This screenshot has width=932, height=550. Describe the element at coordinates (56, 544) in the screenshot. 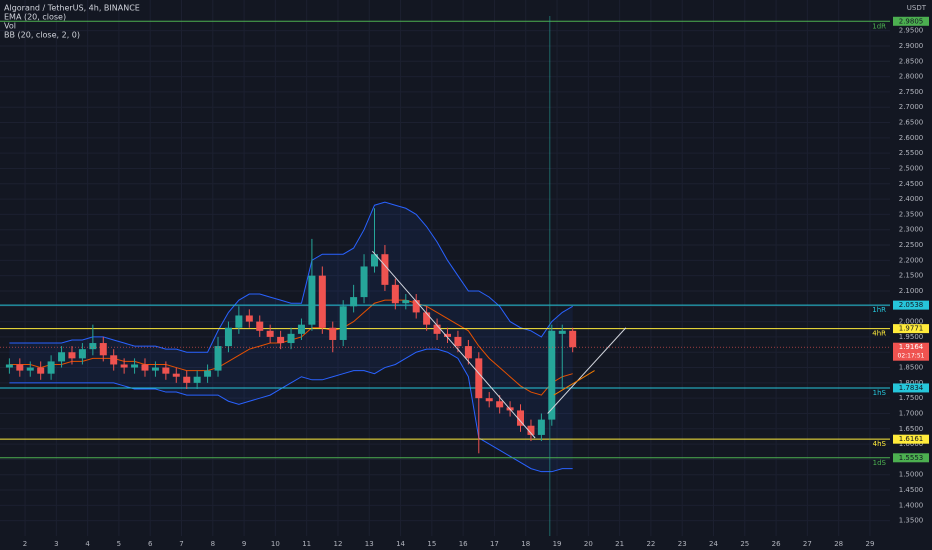

I see `x-tick-label: 3` at that location.